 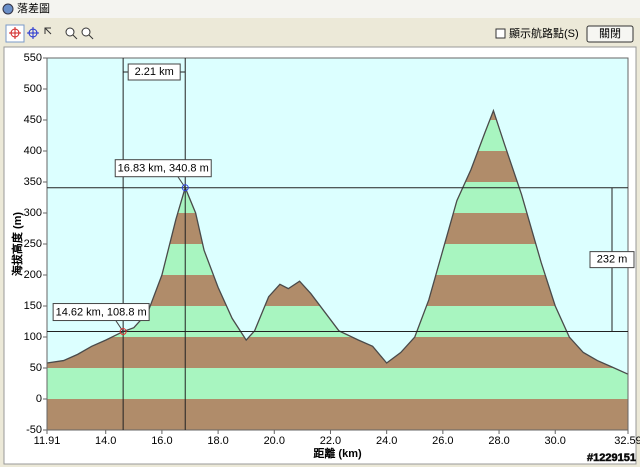 What do you see at coordinates (33, 244) in the screenshot?
I see `y-tick-label: 250` at bounding box center [33, 244].